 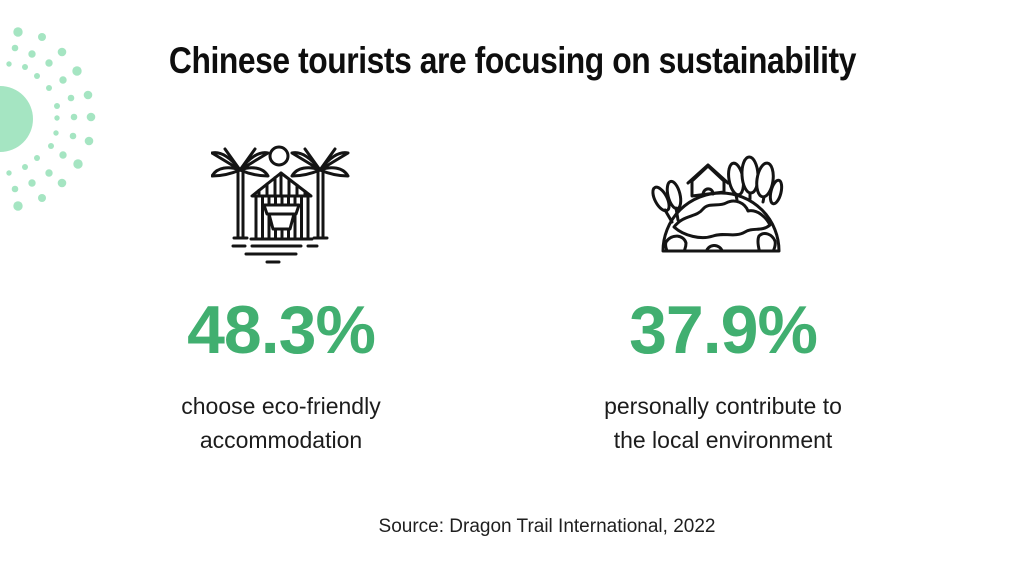 I want to click on stat-label-line1: personally contribute to, so click(x=723, y=406).